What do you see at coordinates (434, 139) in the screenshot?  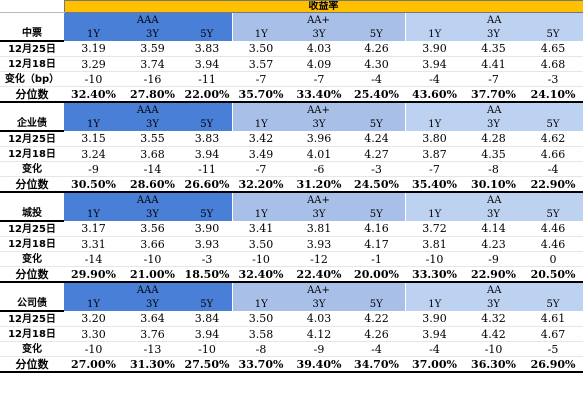 I see `table-cell: 3.80` at bounding box center [434, 139].